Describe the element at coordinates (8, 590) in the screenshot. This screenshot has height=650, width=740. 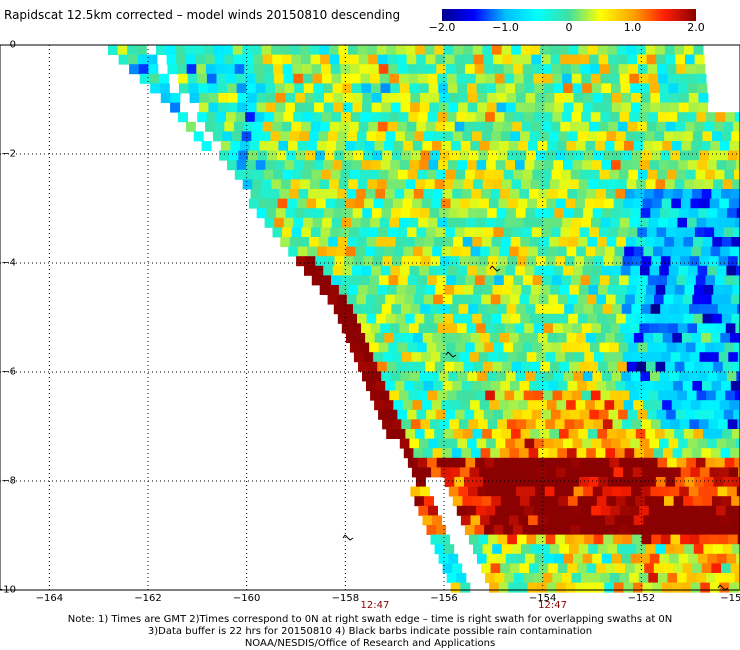
I see `latitude-tick-label: −10` at that location.